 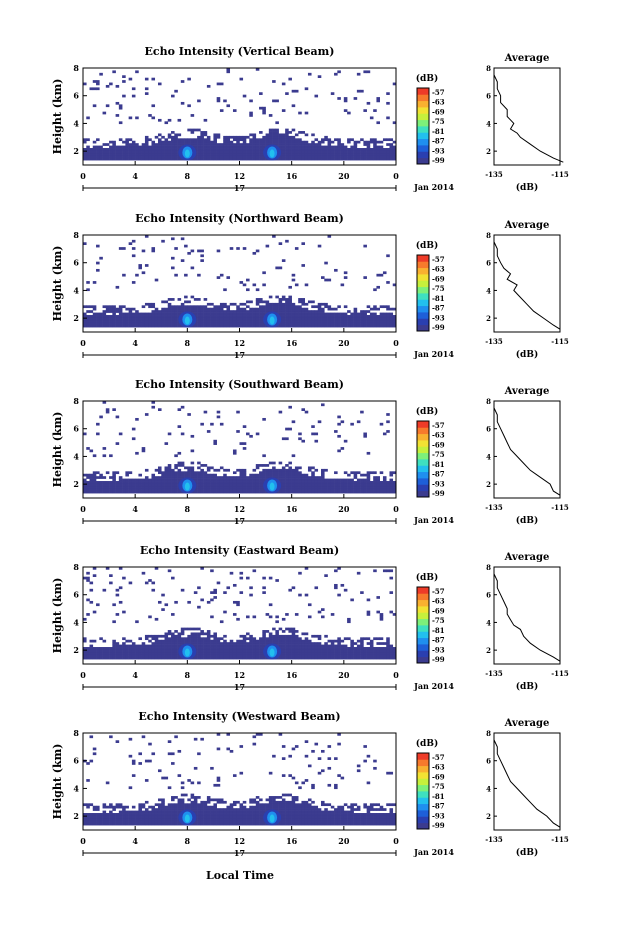 I want to click on y-tick-label: 4, so click(x=76, y=622).